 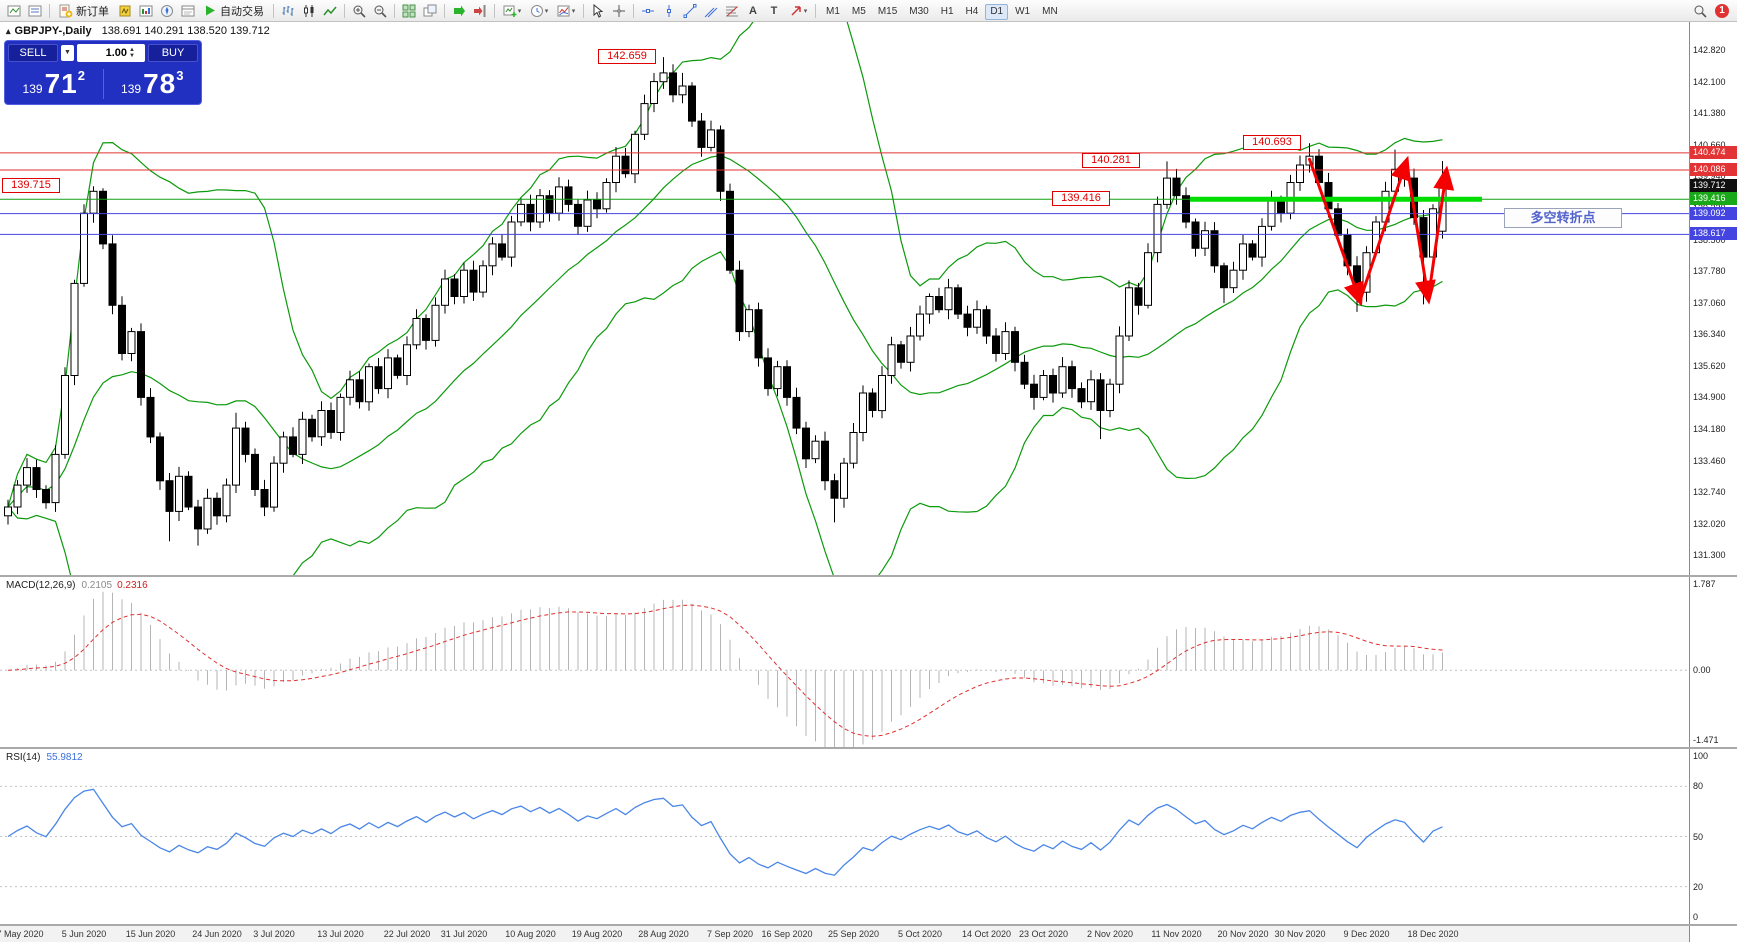 What do you see at coordinates (54, 84) in the screenshot?
I see `sell-price: 139712` at bounding box center [54, 84].